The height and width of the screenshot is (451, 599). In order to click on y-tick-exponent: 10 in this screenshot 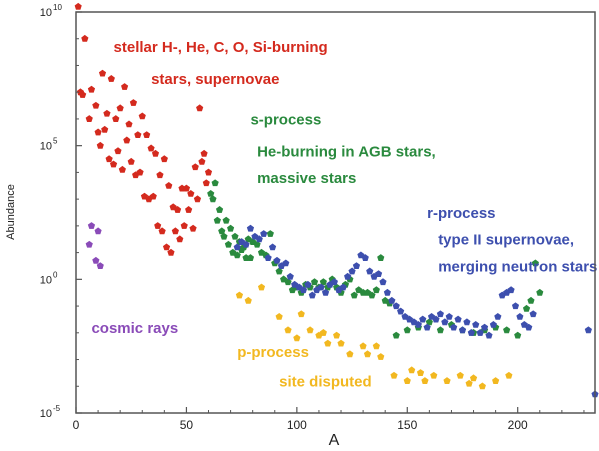, I will do `click(57, 7)`.